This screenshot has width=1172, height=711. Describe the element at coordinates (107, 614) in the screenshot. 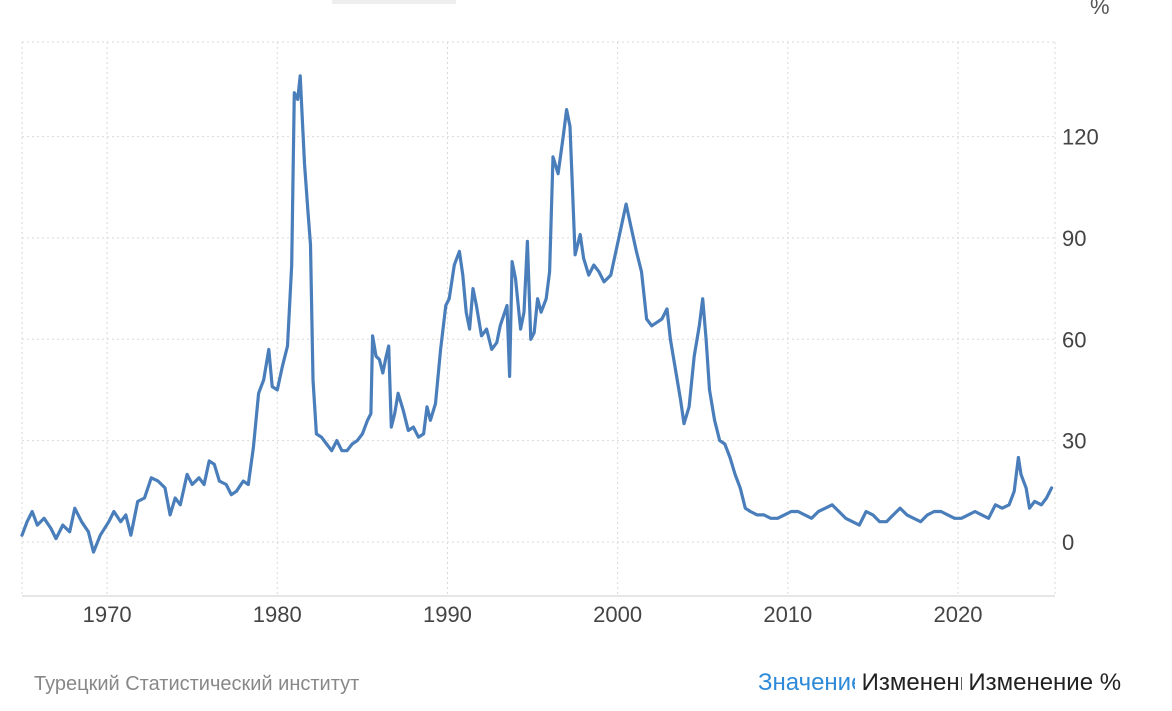

I see `x-tick-label: 1970` at that location.